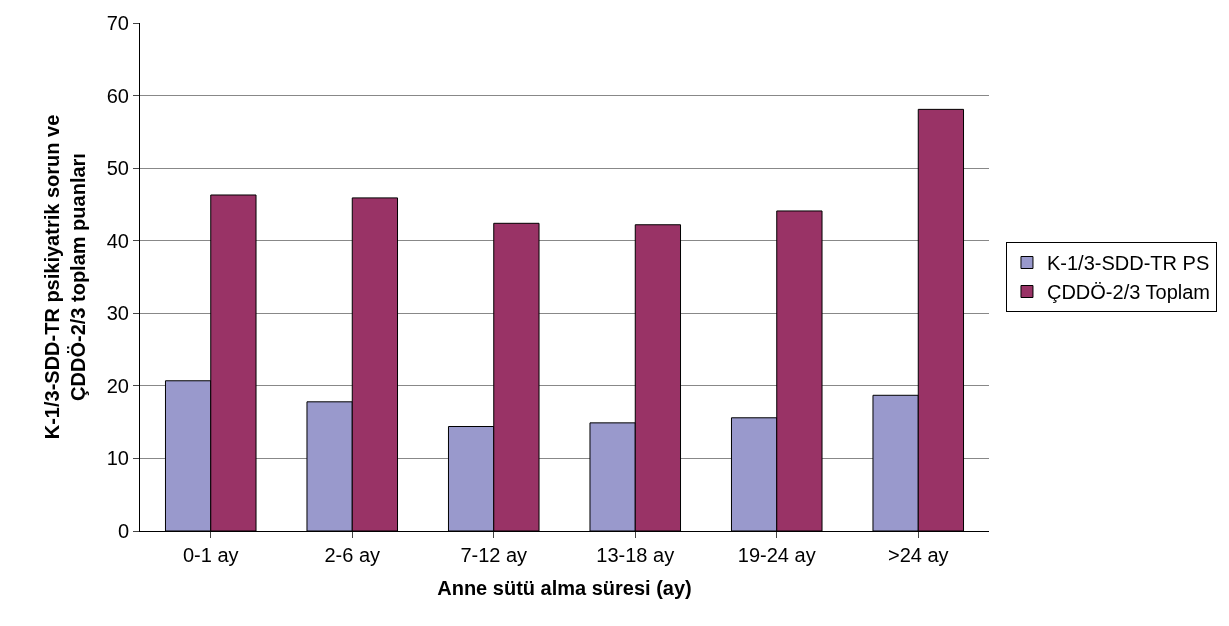 Image resolution: width=1229 pixels, height=626 pixels. Describe the element at coordinates (117, 458) in the screenshot. I see `y-tick-label: 10` at that location.